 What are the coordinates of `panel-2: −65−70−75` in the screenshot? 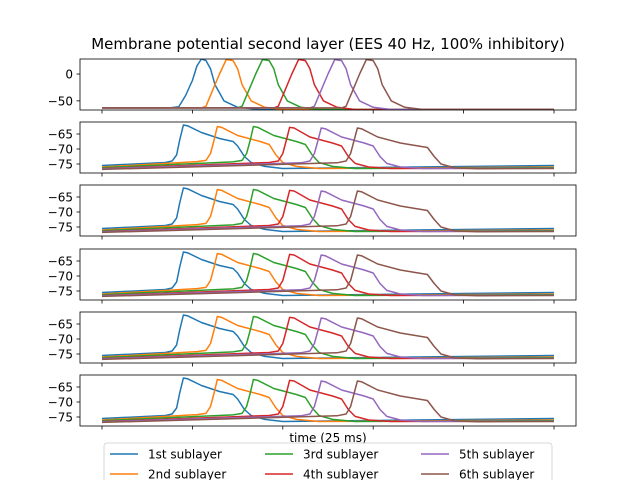 It's located at (312, 149).